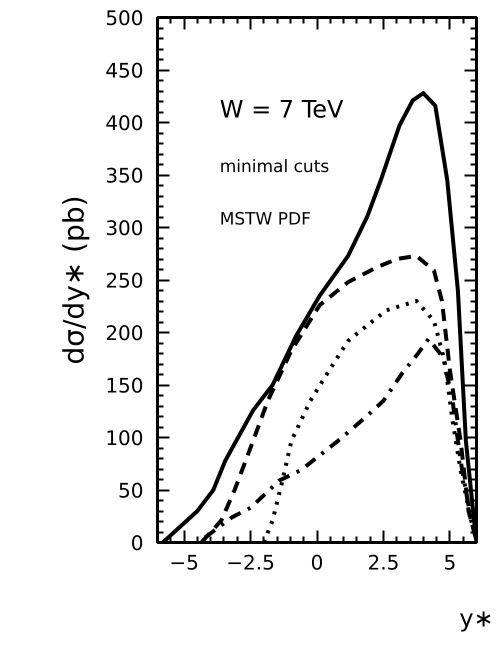 This screenshot has width=498, height=655. I want to click on y-tick-label: 350, so click(124, 176).